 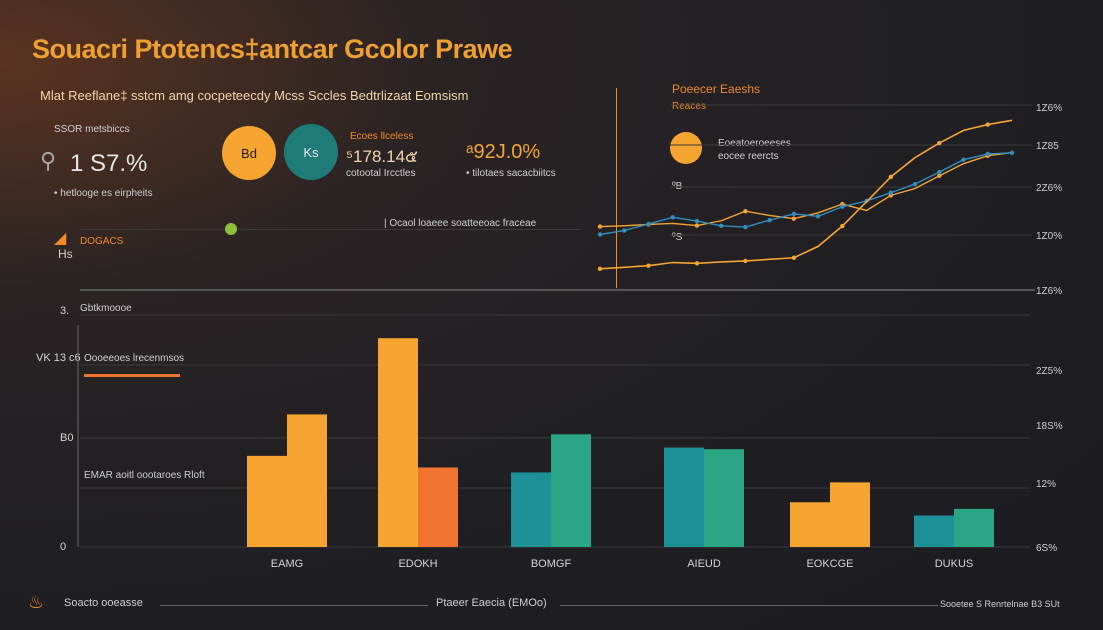 I want to click on bar-ytick-label: 6S%, so click(x=1046, y=548).